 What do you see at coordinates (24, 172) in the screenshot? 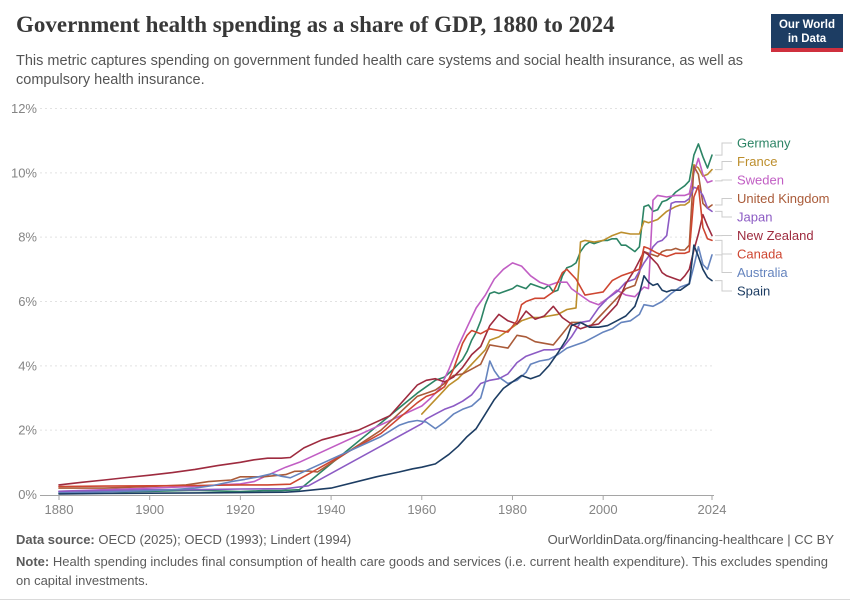
I see `y-tick-label: 10%` at bounding box center [24, 172].